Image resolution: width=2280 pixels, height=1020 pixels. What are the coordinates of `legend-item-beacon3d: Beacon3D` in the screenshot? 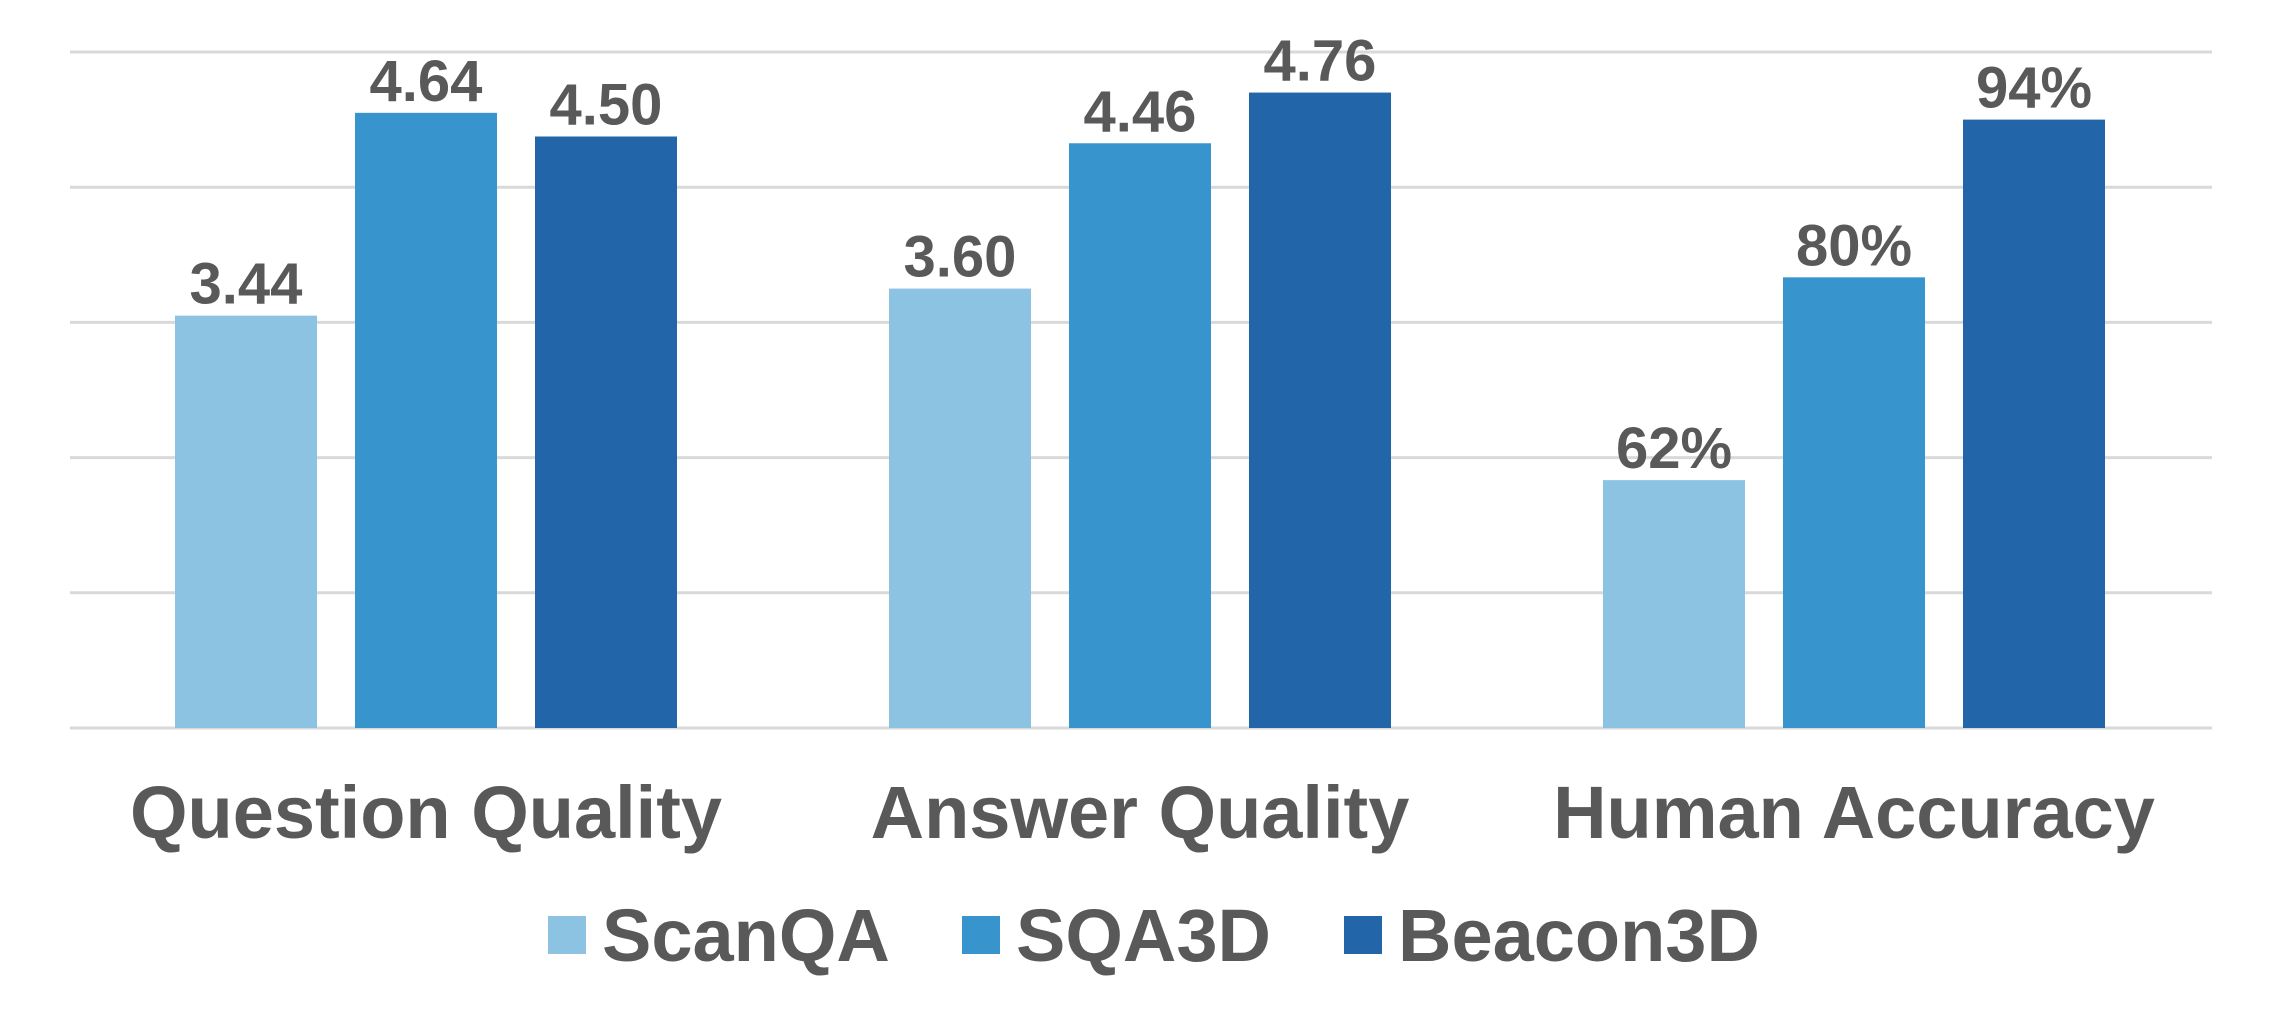 It's located at (1552, 935).